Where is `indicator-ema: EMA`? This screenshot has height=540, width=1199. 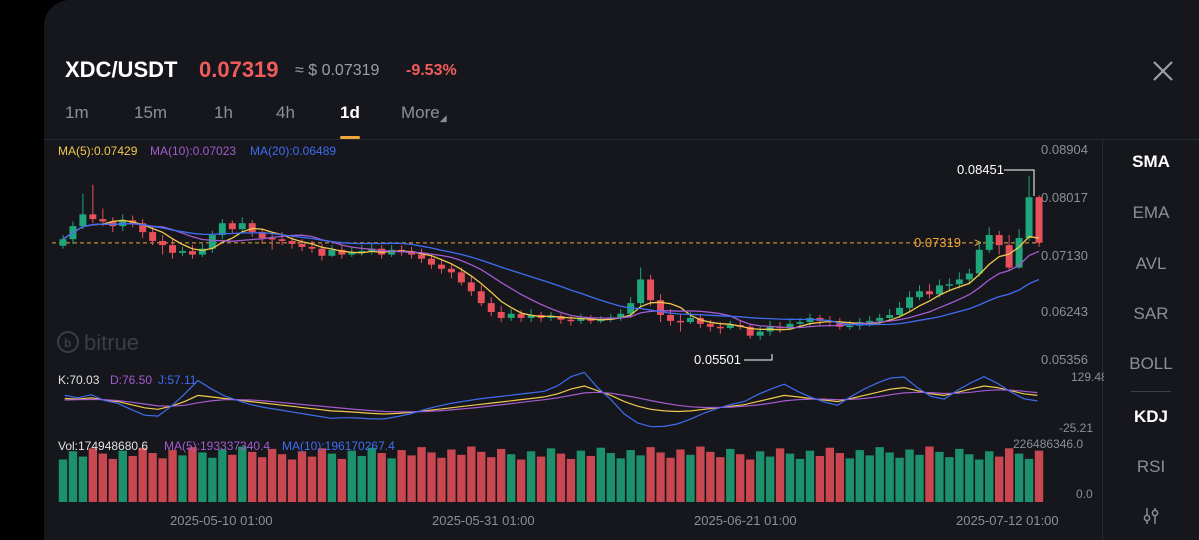 indicator-ema: EMA is located at coordinates (1151, 212).